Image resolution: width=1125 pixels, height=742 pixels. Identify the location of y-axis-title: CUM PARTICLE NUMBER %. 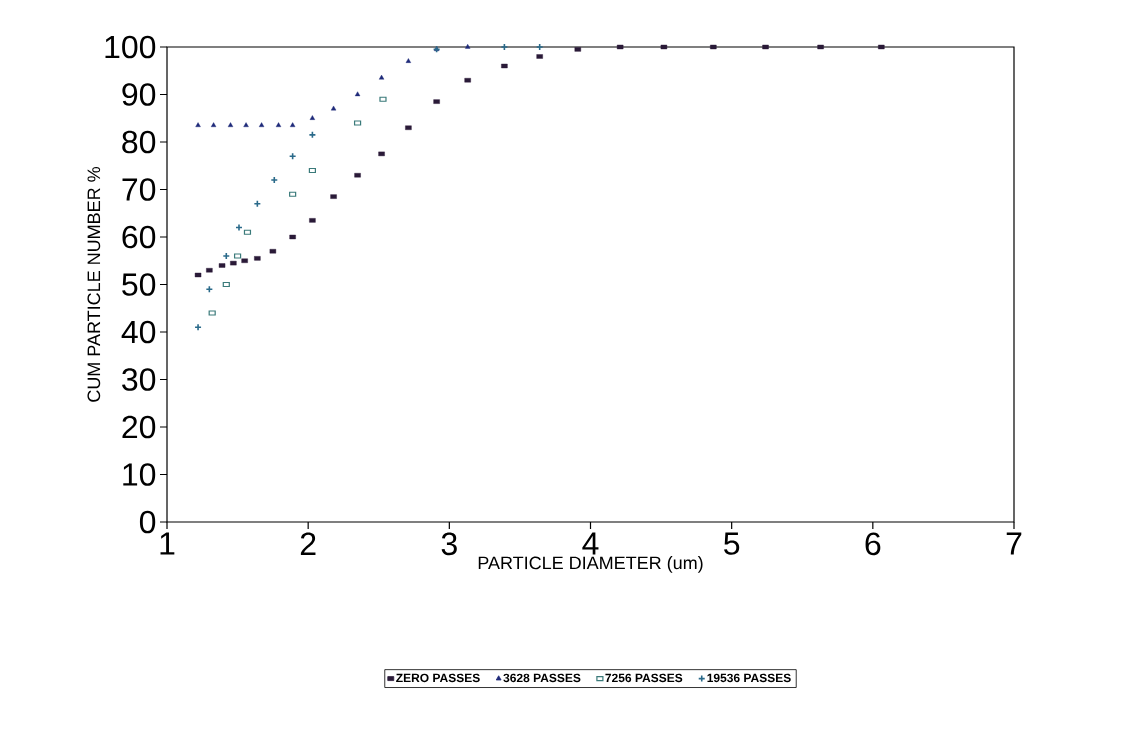
(94, 284).